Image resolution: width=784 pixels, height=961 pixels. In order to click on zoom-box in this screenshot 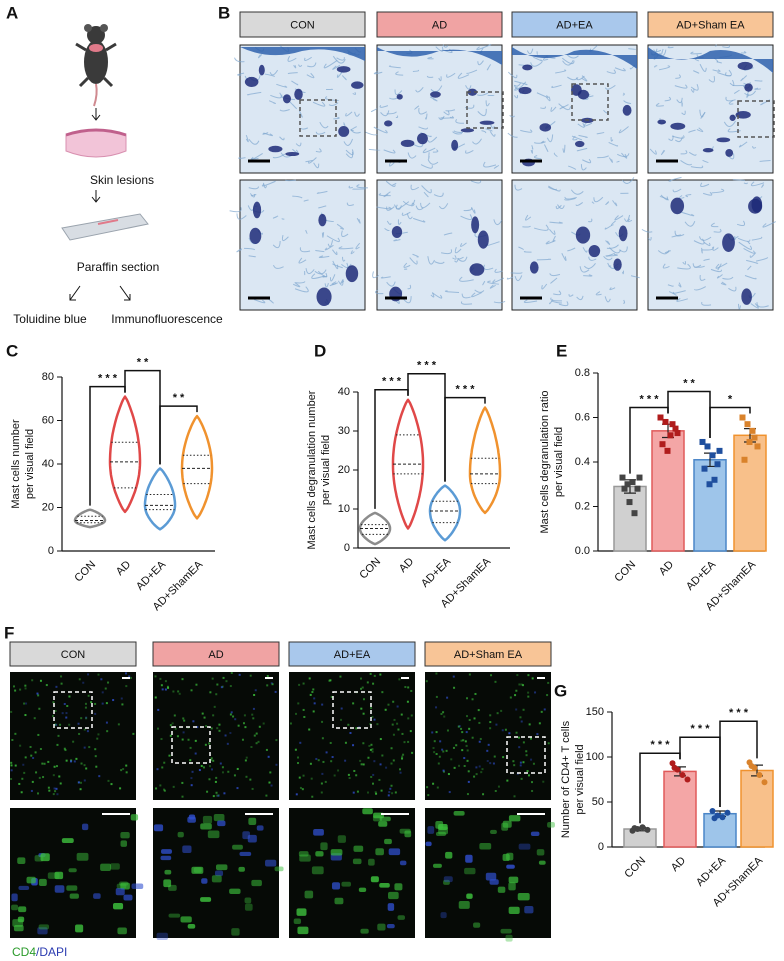, I will do `click(485, 110)`.